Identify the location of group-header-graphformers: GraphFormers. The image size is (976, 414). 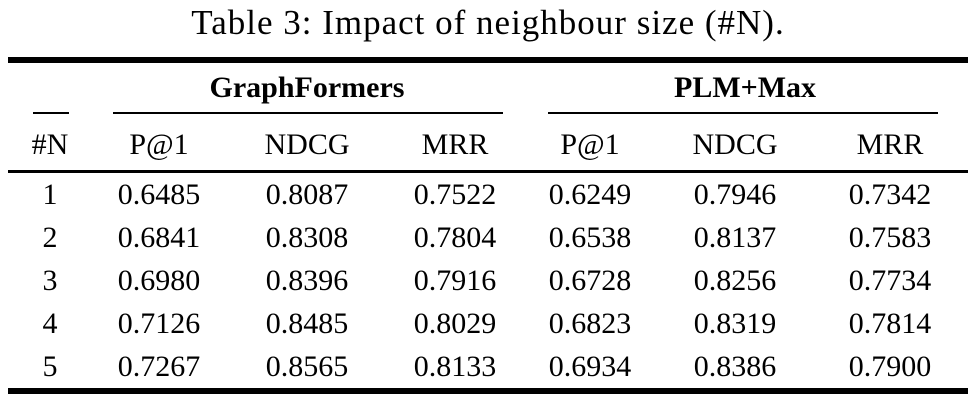
(307, 87).